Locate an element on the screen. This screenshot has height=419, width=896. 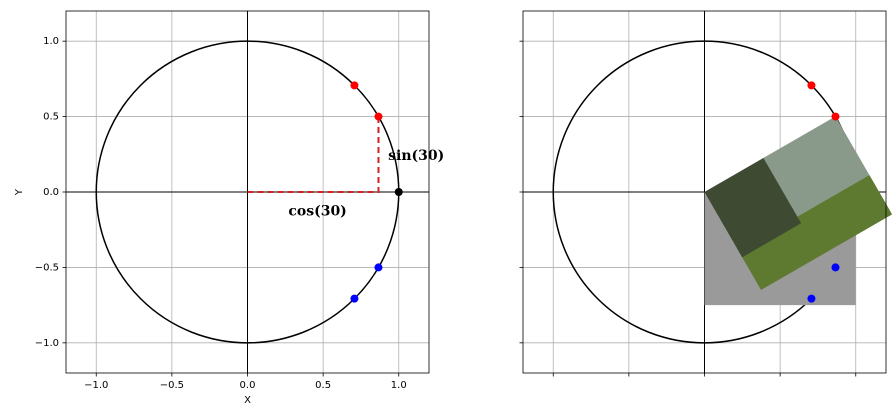
y-tick-label: −1.0 is located at coordinates (47, 343).